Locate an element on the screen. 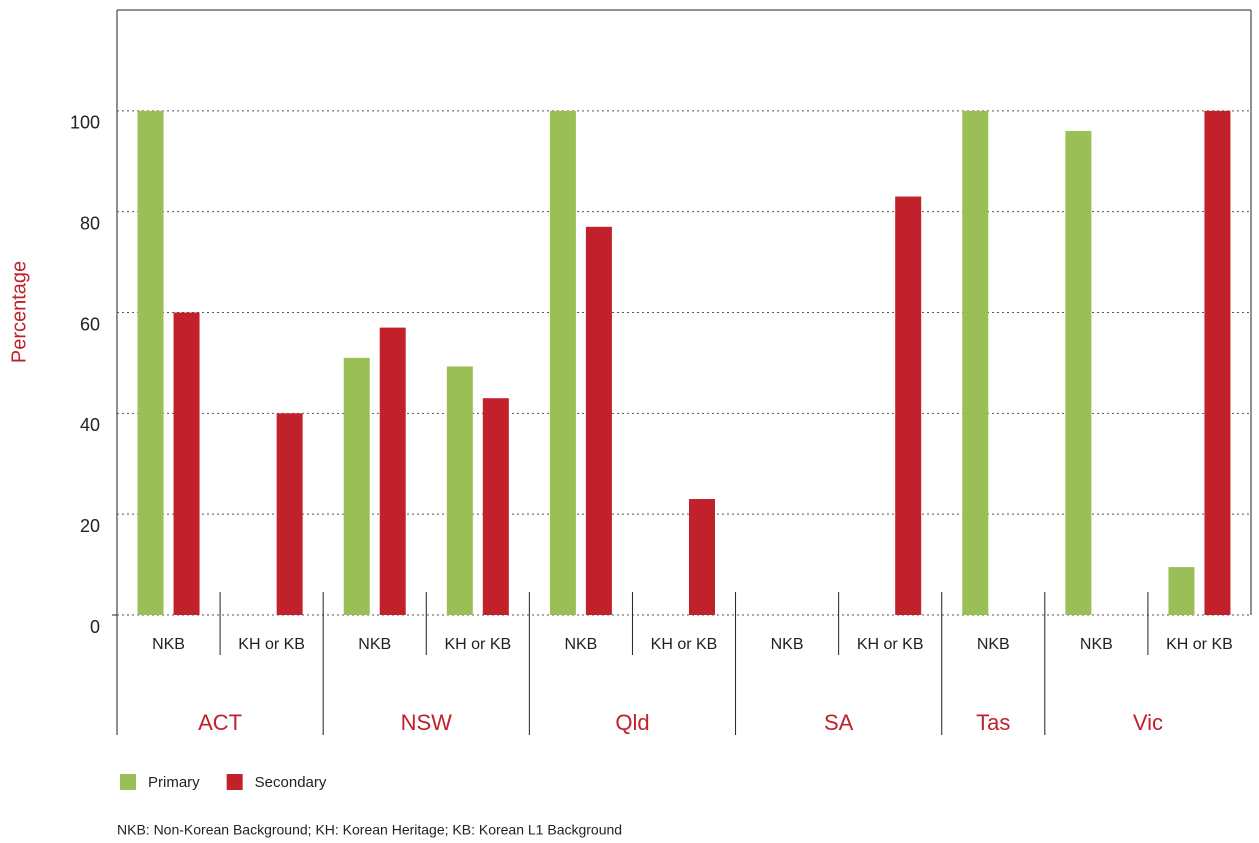  y-tick-label: 100 is located at coordinates (85, 123).